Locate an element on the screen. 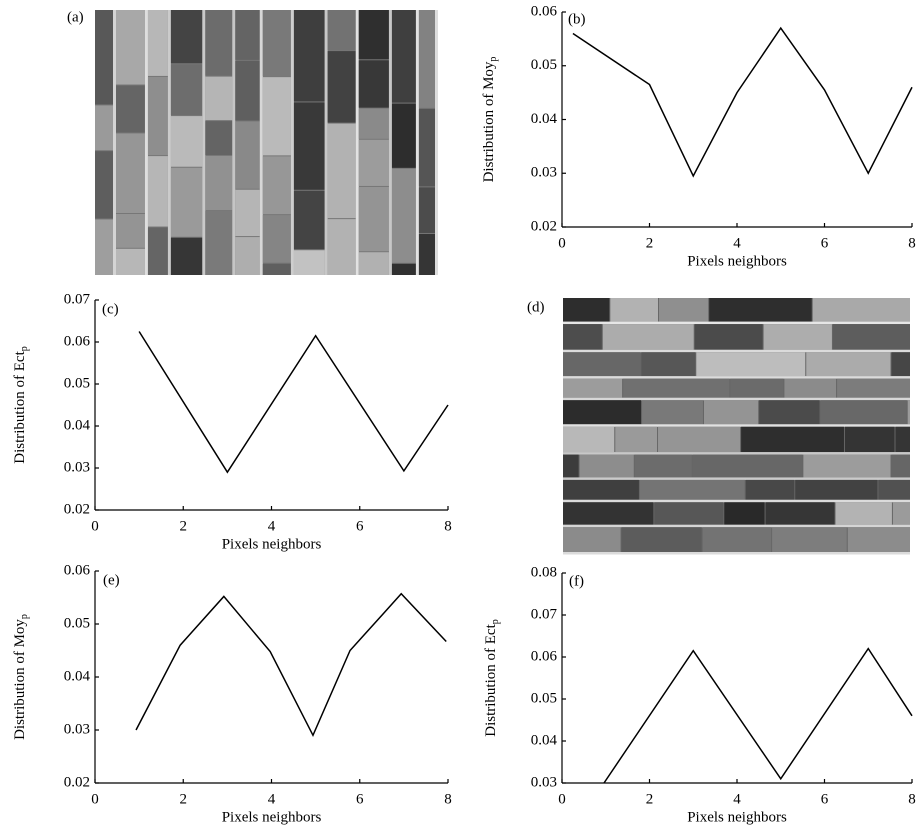 The image size is (919, 839). y-tick-label: 0.08 is located at coordinates (544, 572).